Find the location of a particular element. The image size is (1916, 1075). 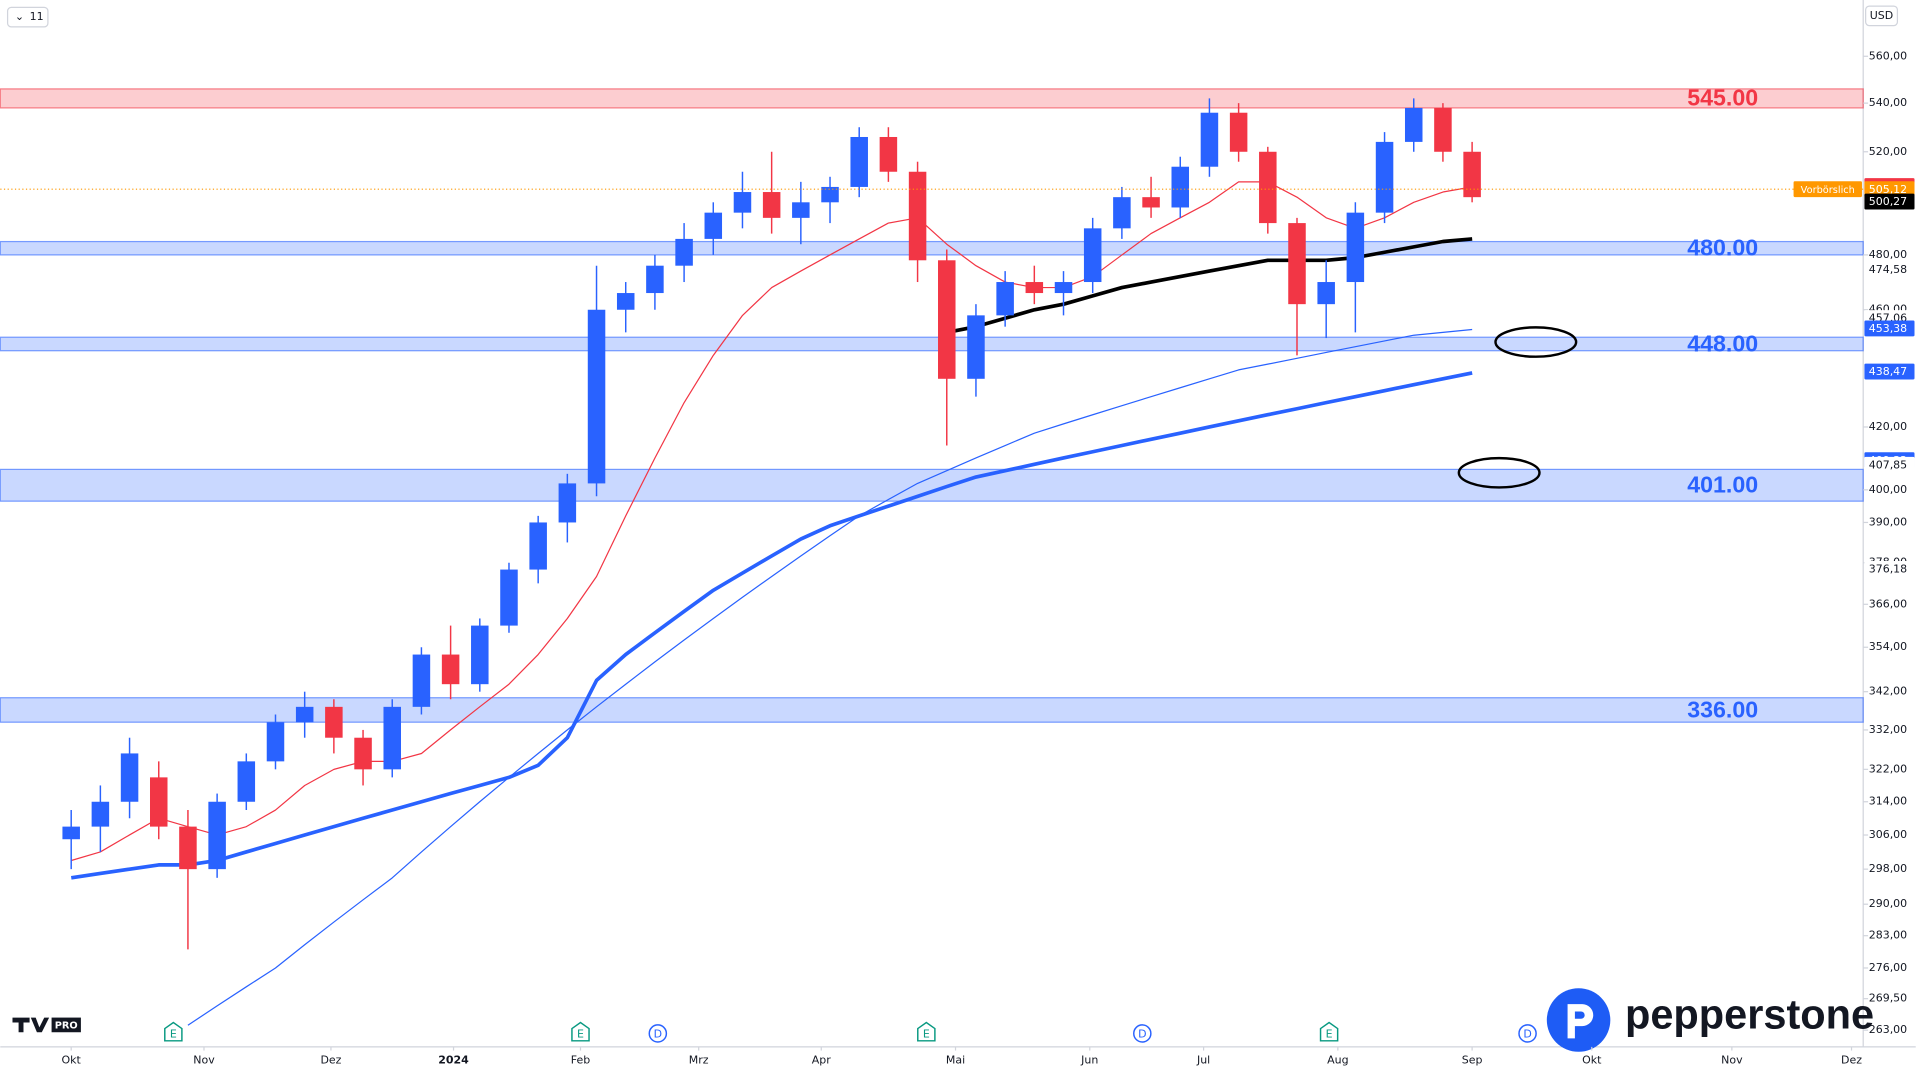

price-tag-label: 500,27 is located at coordinates (1888, 201).